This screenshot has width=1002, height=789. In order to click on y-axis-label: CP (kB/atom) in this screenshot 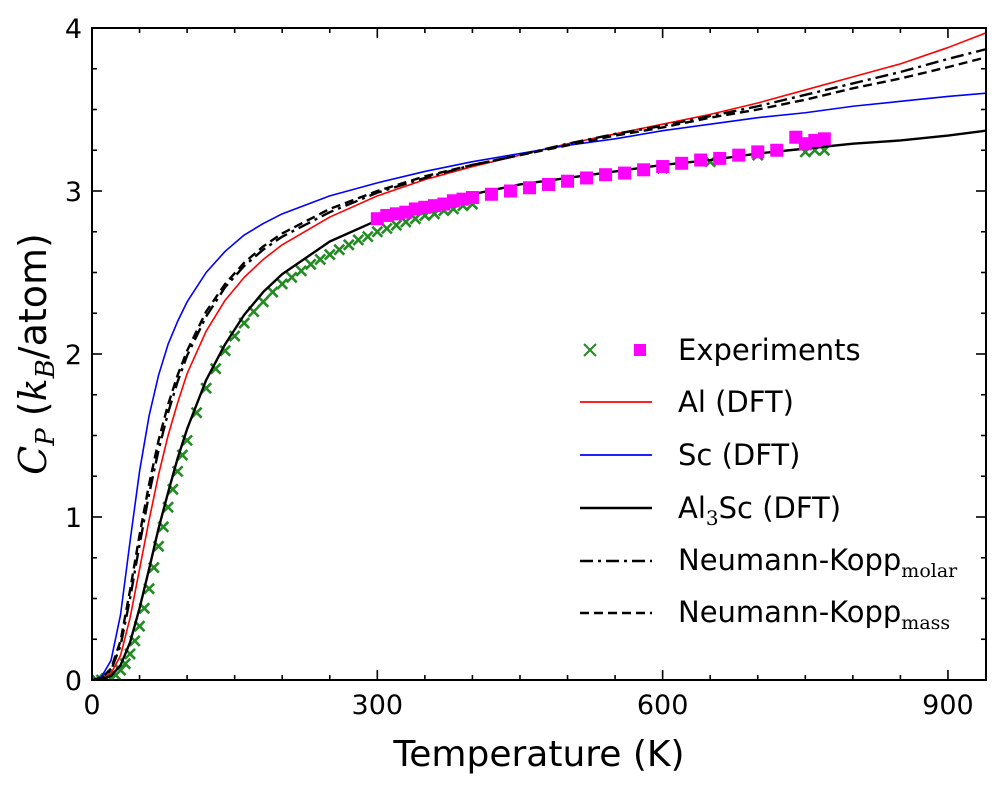, I will do `click(36, 354)`.